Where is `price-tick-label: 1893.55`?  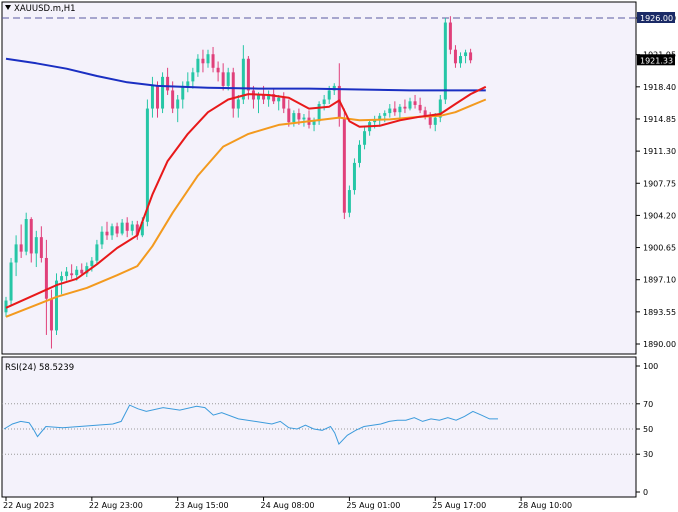
price-tick-label: 1893.55 is located at coordinates (659, 312).